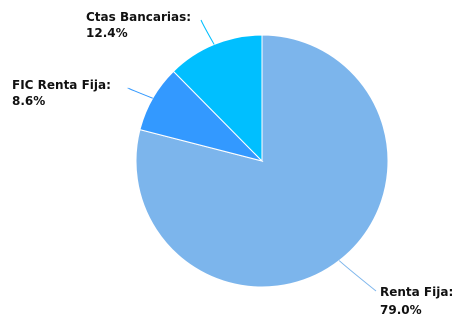  I want to click on label-ctas-bancarias-name: Ctas Bancarias:, so click(138, 17).